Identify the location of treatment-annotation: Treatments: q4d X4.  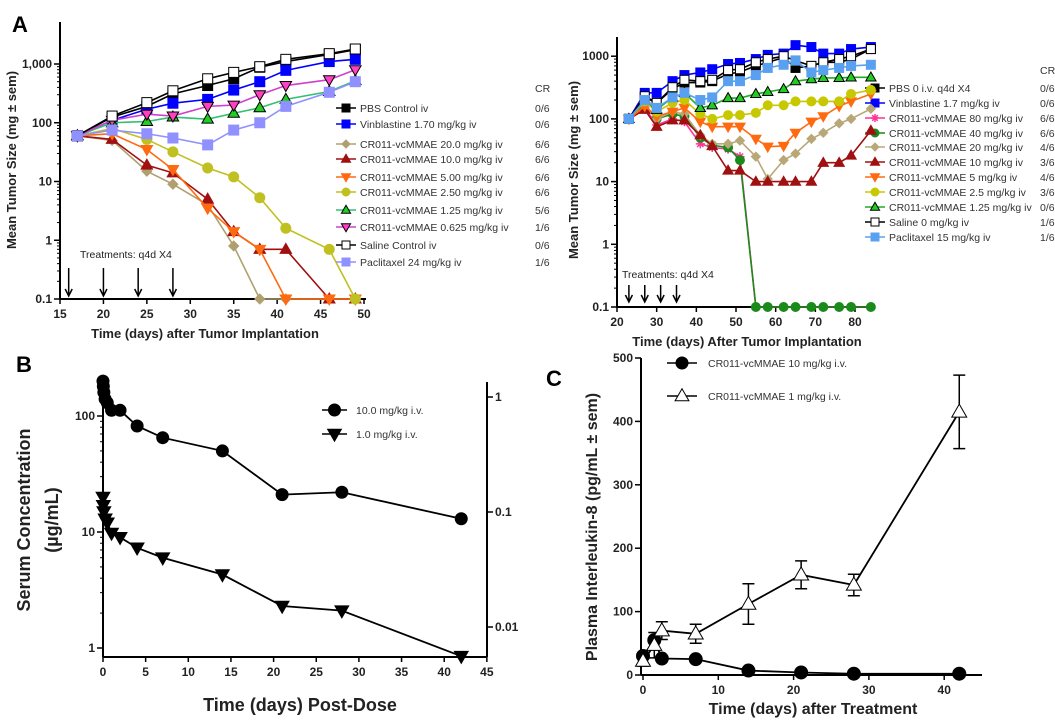
(668, 275).